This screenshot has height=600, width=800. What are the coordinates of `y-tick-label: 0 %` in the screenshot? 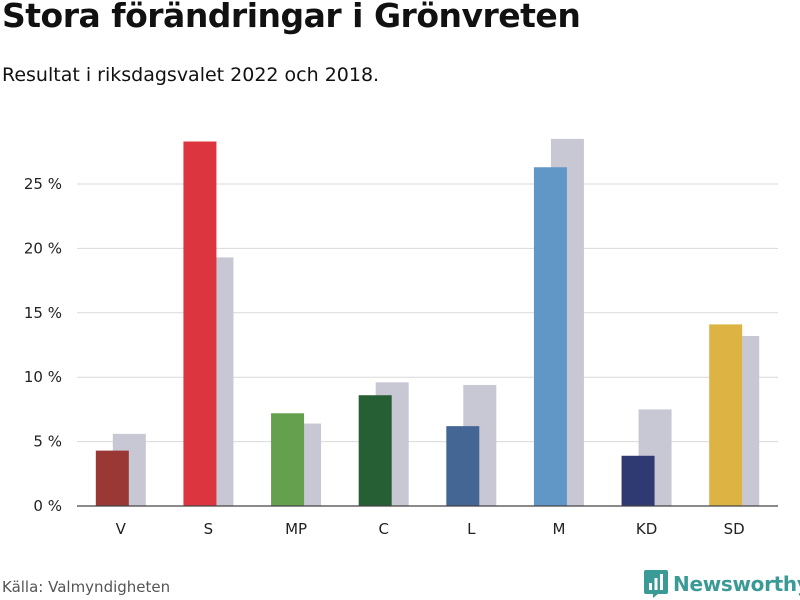 It's located at (47, 506).